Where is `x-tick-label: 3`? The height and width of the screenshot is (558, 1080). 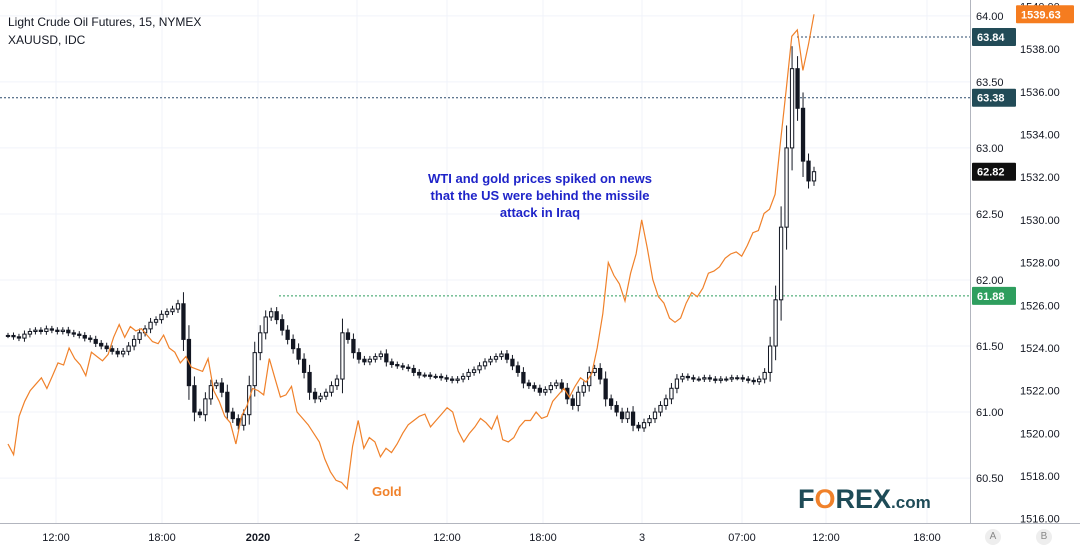
x-tick-label: 3 is located at coordinates (642, 538).